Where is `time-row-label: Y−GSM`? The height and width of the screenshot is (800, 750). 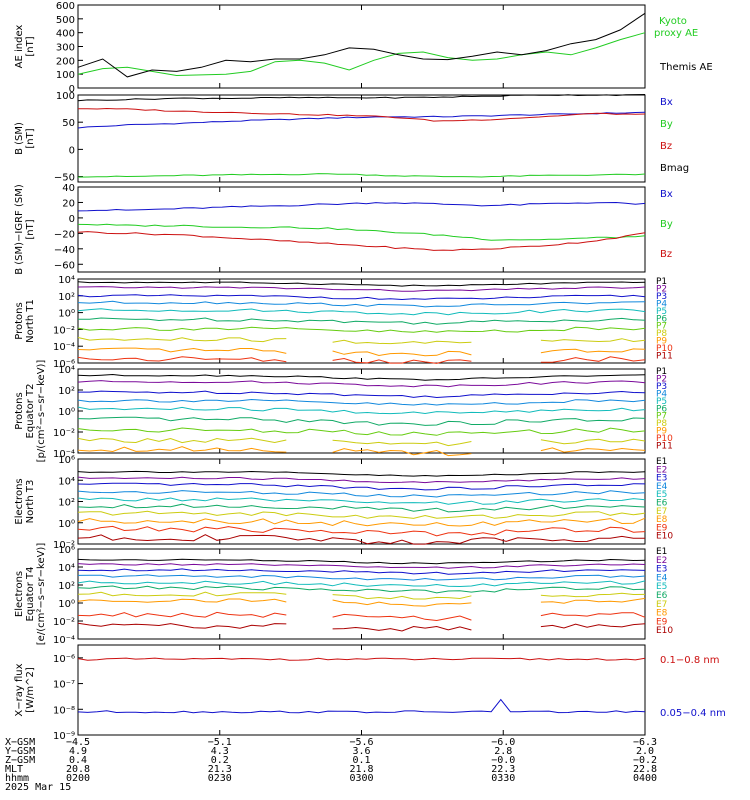
time-row-label: Y−GSM is located at coordinates (20, 751).